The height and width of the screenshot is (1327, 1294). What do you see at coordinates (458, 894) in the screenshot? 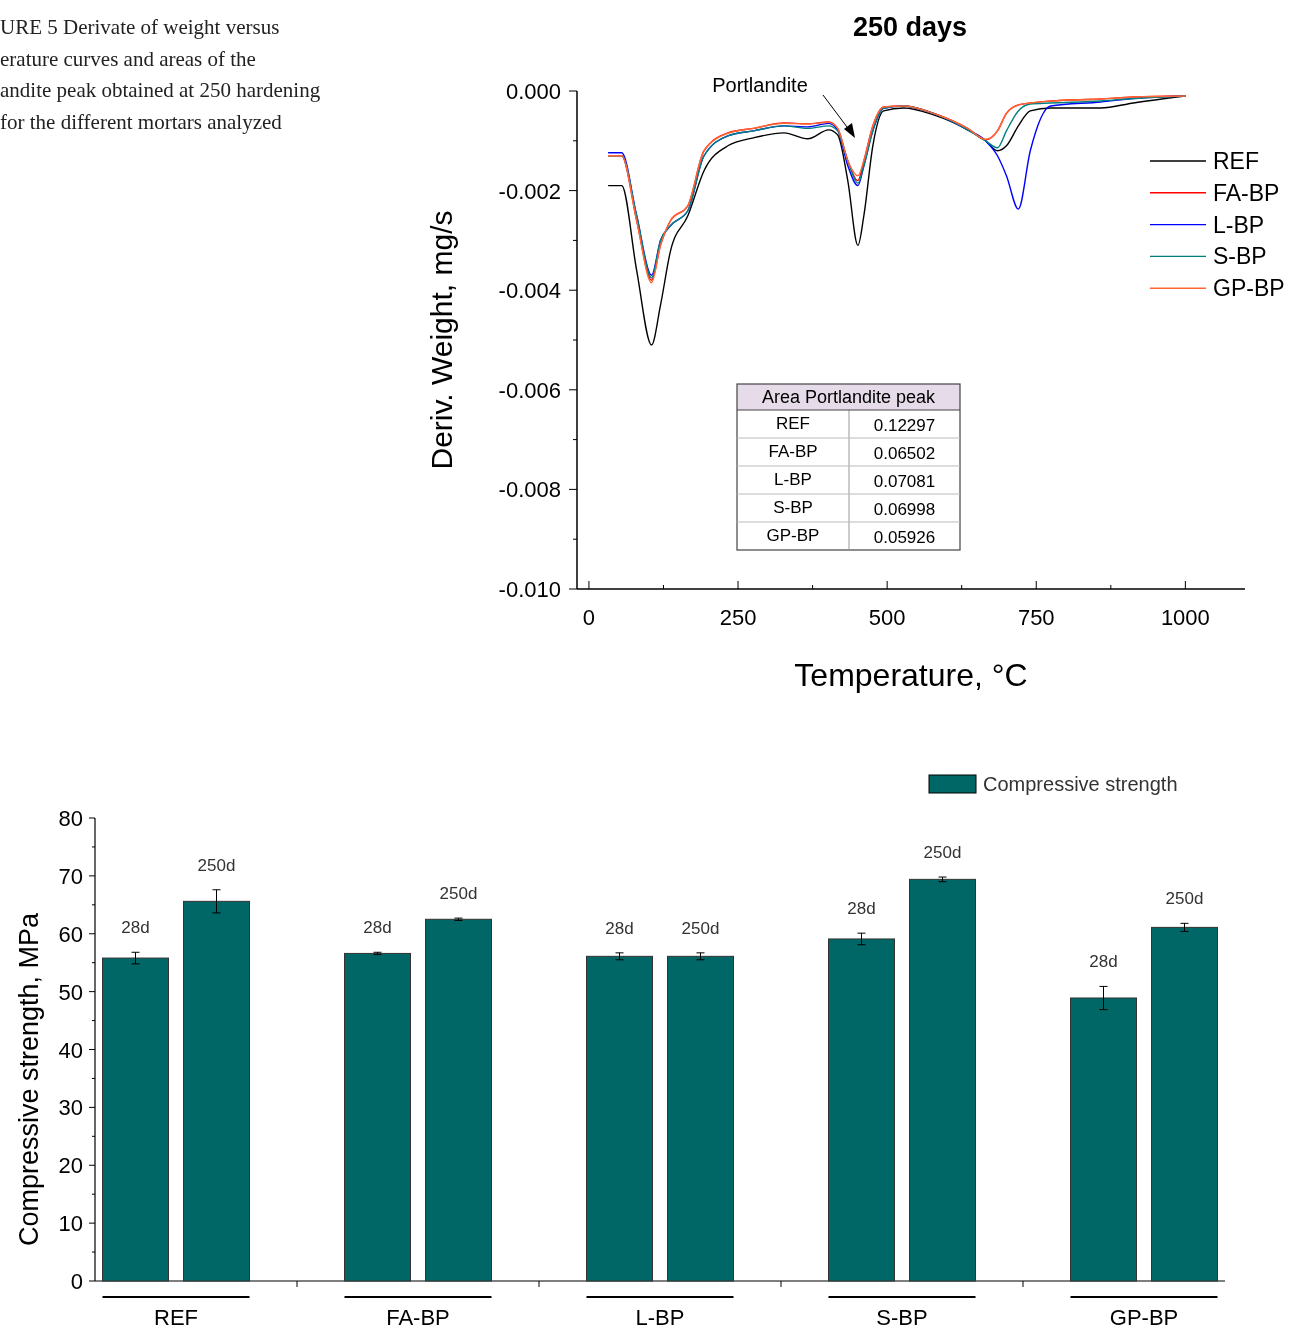
I see `series-label: 250d` at bounding box center [458, 894].